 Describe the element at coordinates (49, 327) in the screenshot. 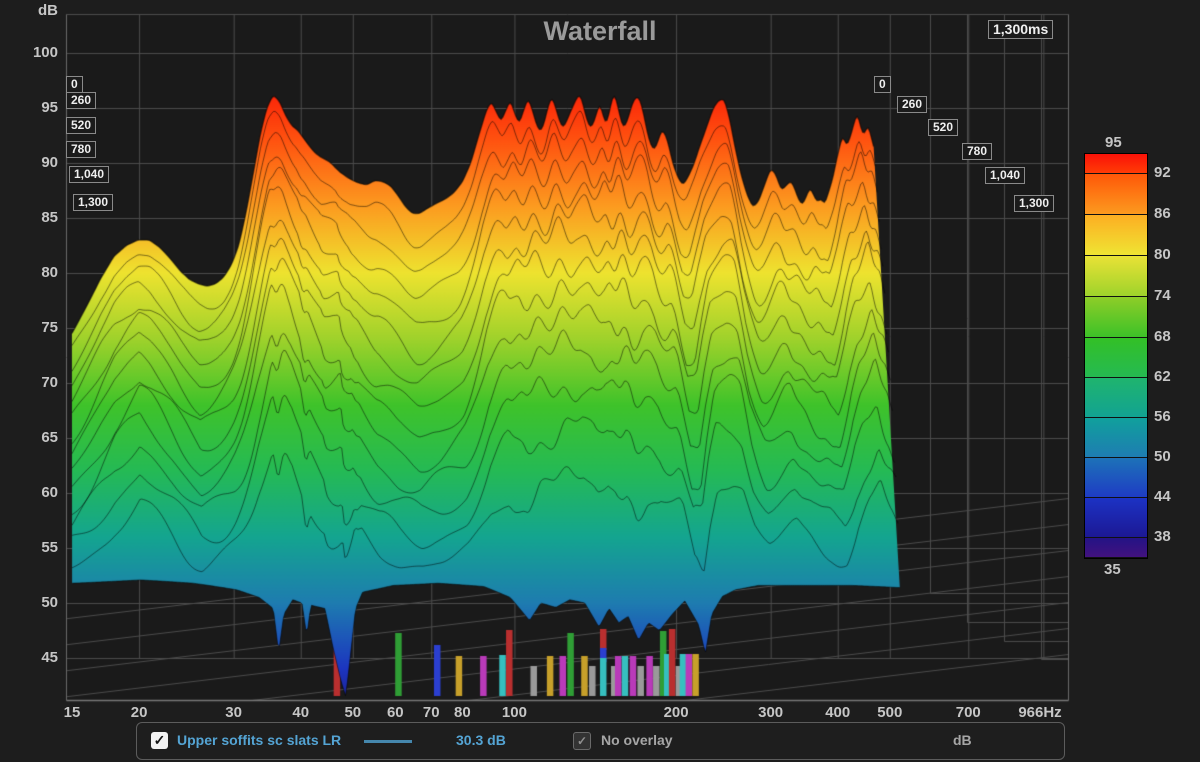

I see `y-tick-label: 75` at that location.